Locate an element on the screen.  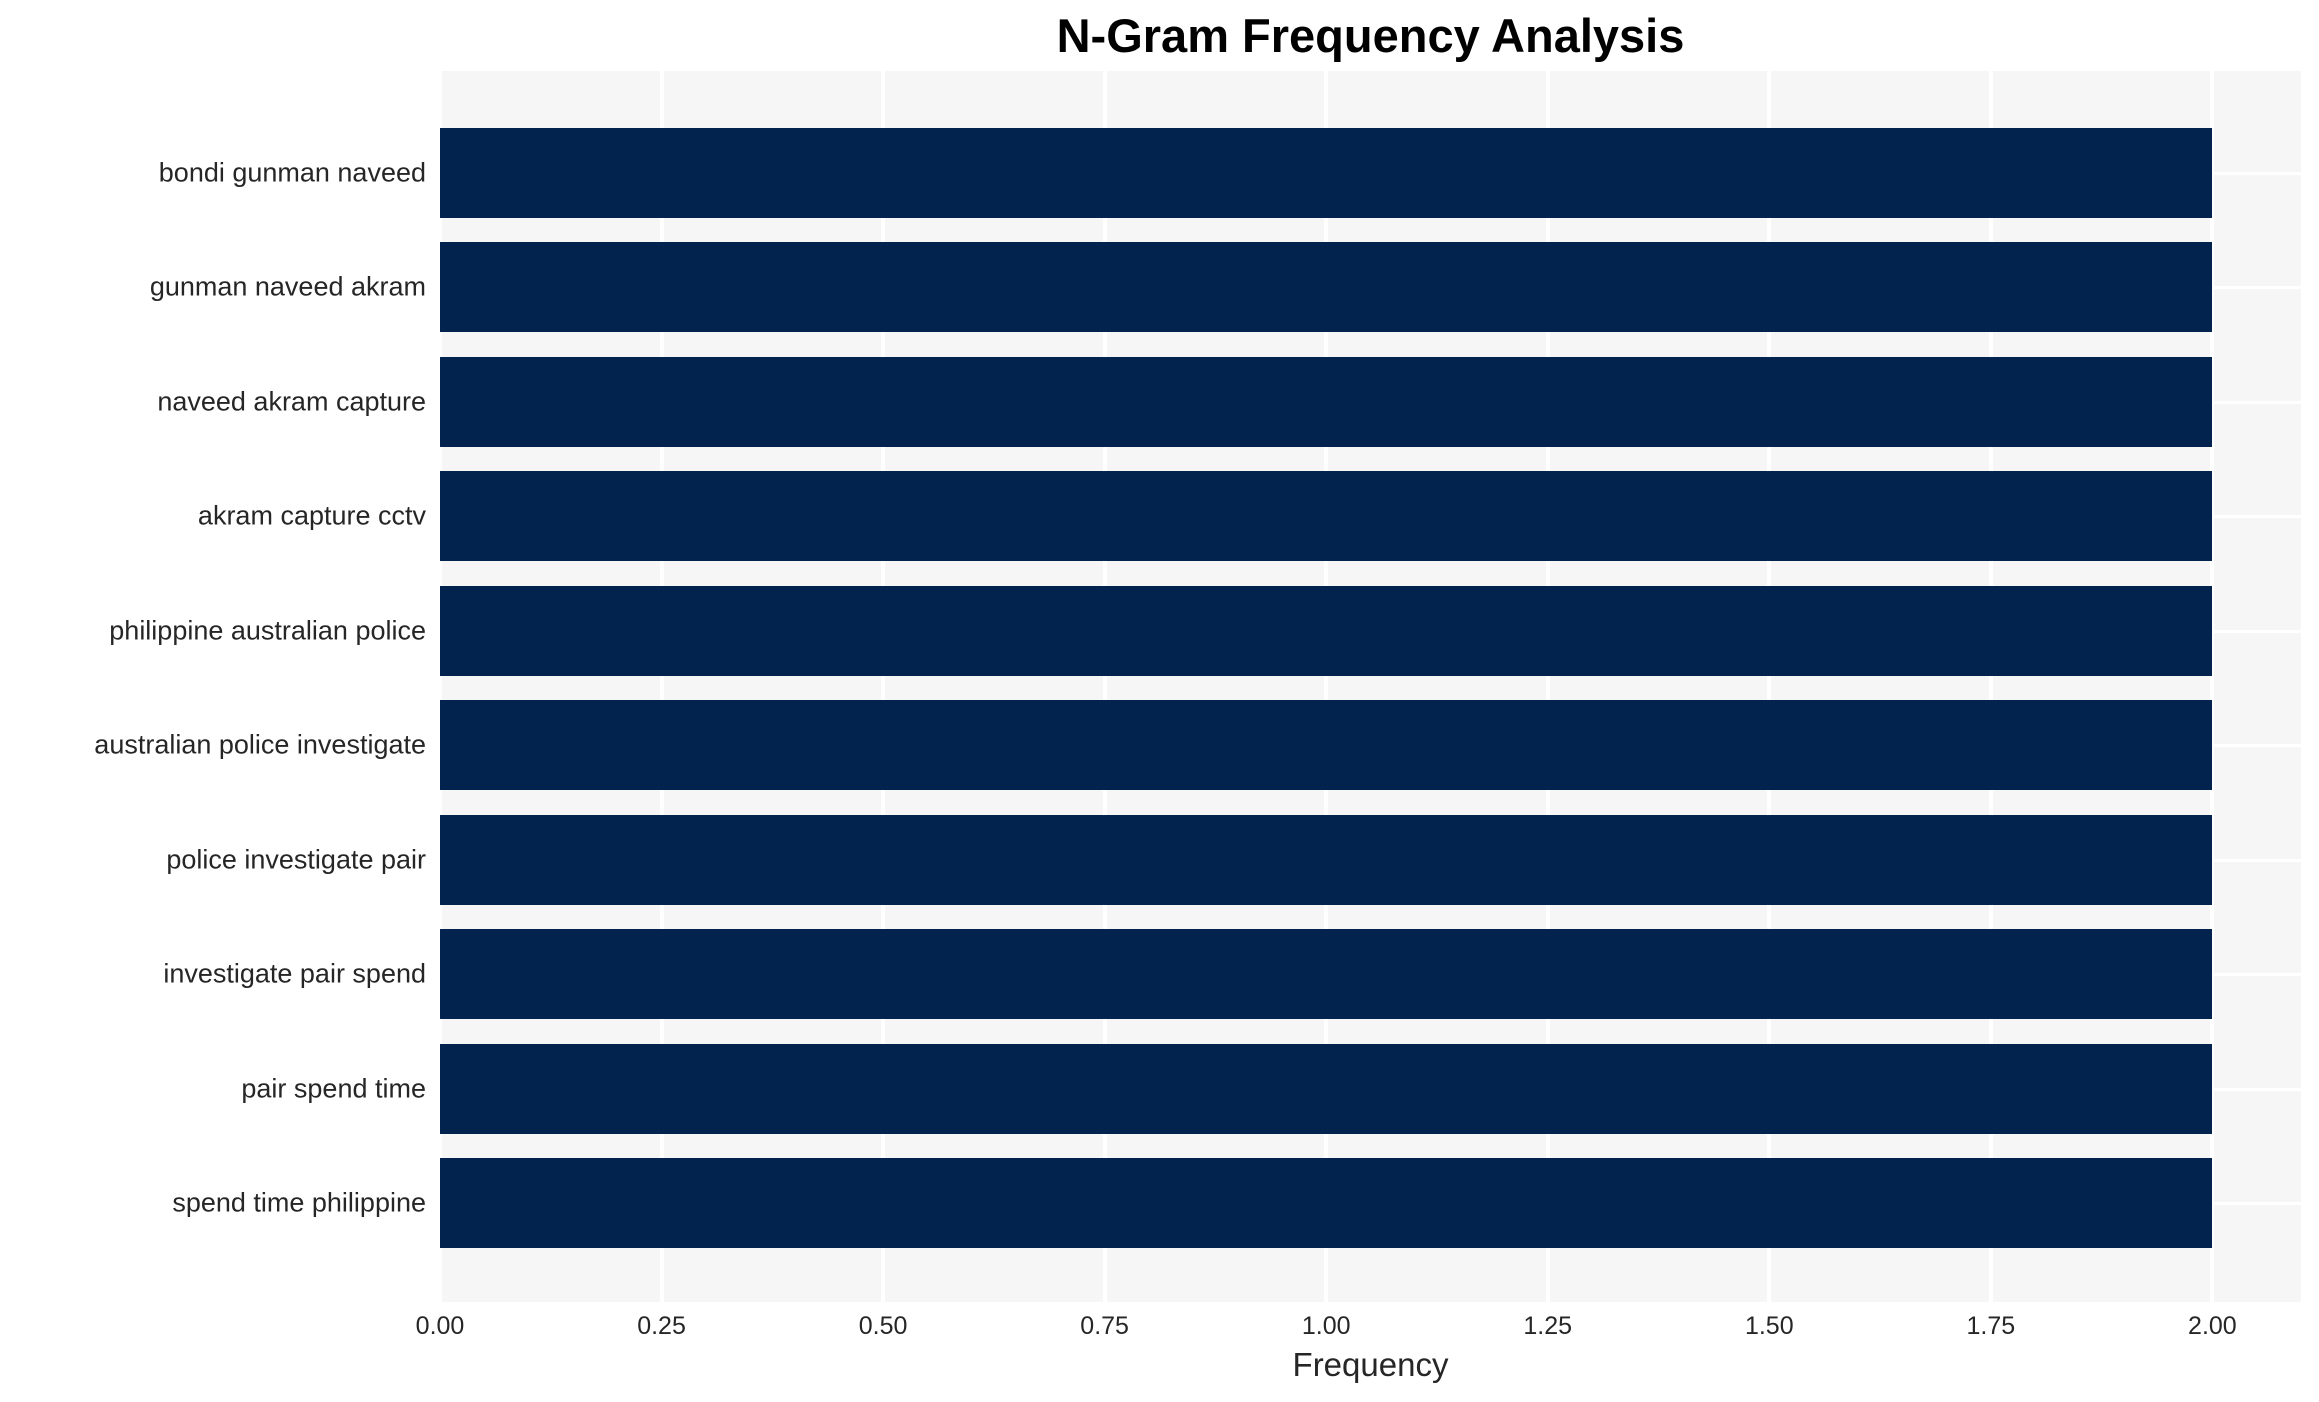
y-tick-label: akram capture cctv is located at coordinates (311, 515).